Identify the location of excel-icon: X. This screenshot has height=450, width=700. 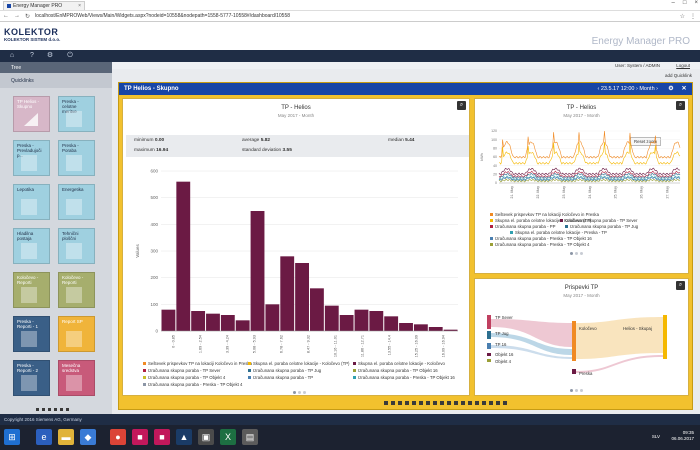
(228, 437).